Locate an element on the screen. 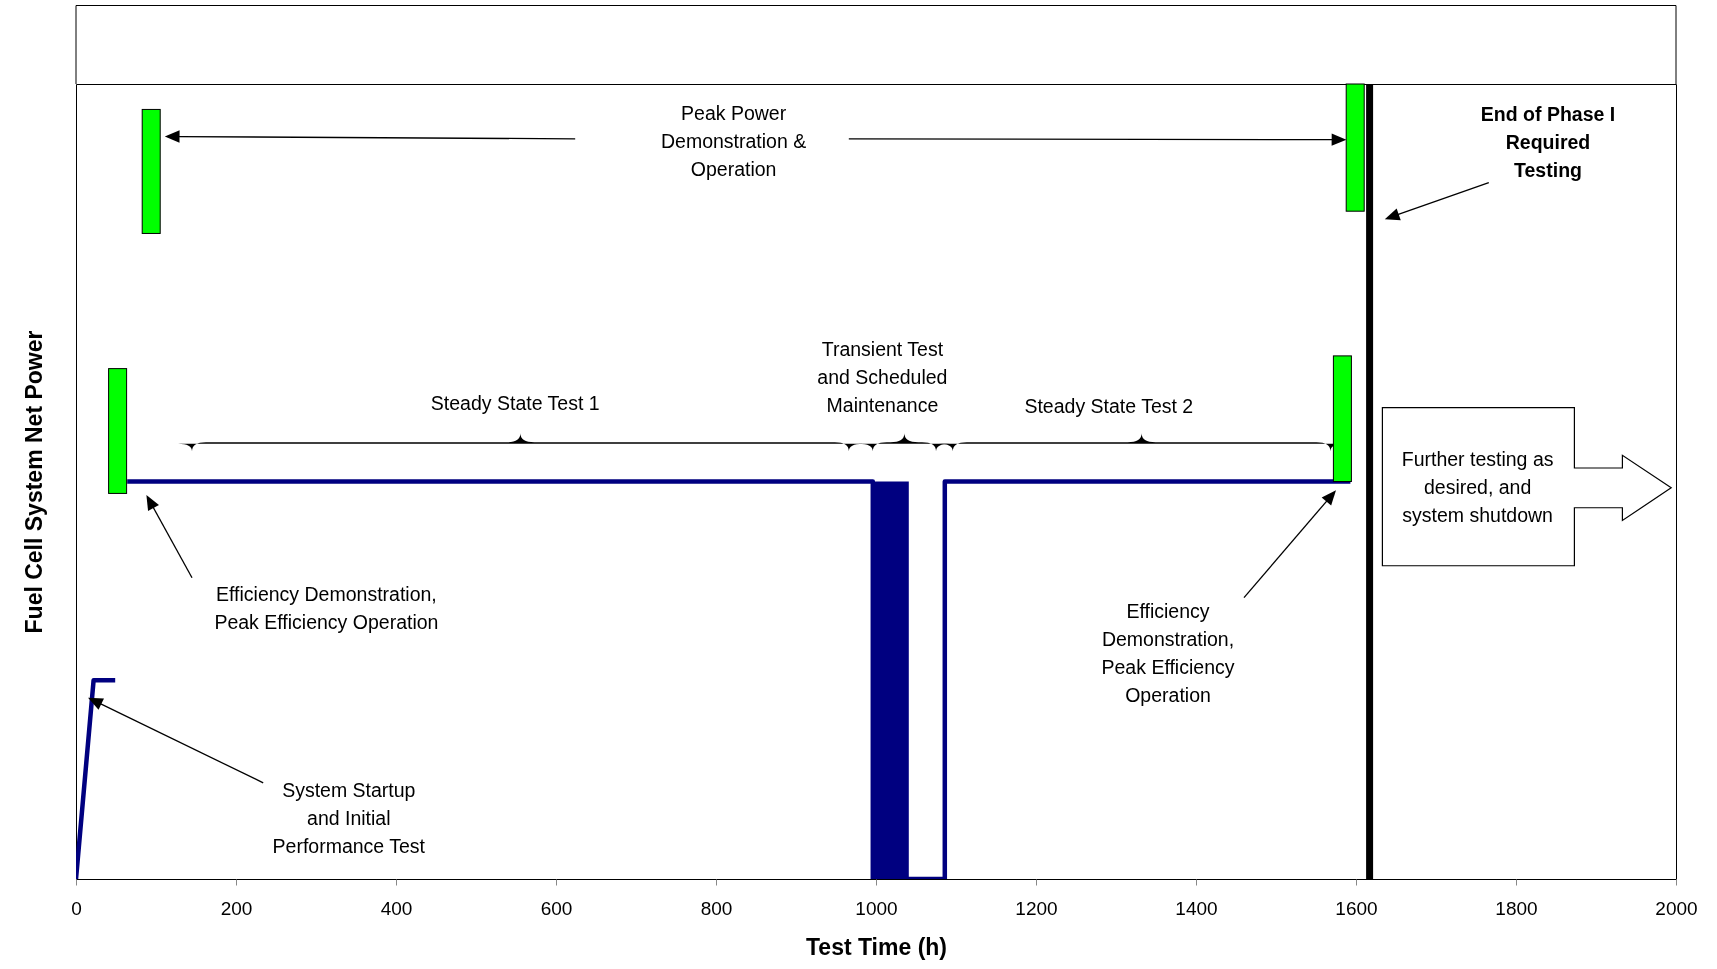 The height and width of the screenshot is (969, 1717). x-tick-label: 800 is located at coordinates (716, 908).